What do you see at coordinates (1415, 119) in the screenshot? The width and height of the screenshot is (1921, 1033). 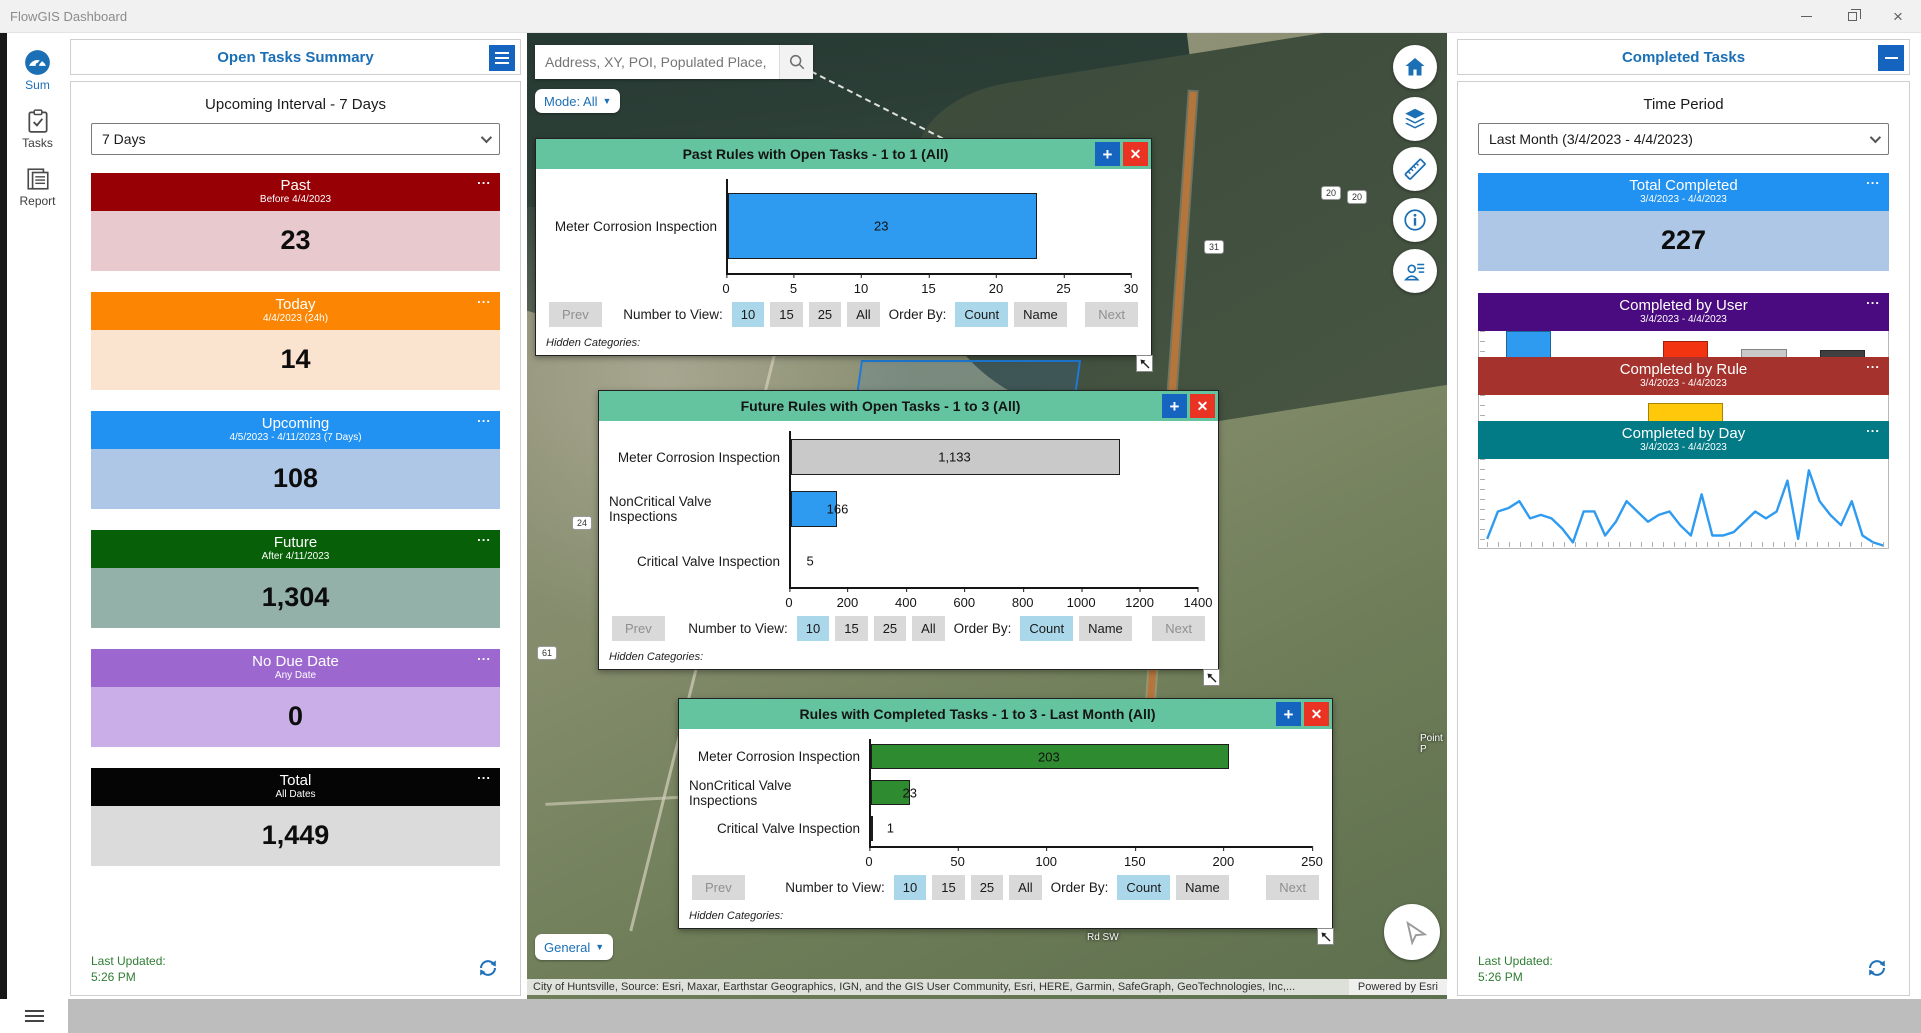 I see `layers-tool-button` at bounding box center [1415, 119].